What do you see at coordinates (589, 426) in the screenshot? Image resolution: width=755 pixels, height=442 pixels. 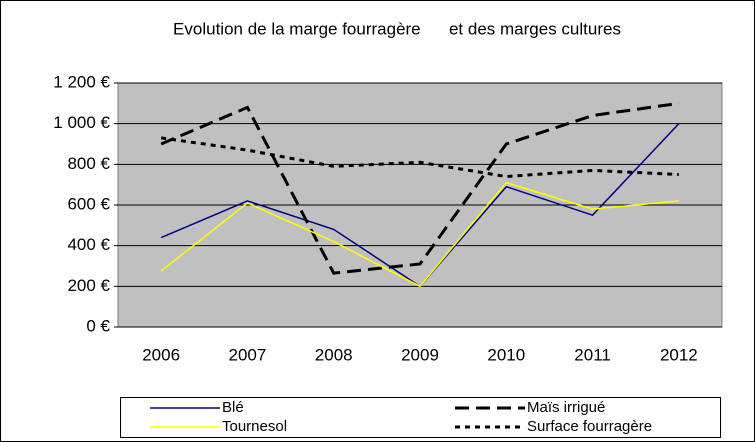 I see `legend-label: Surface fourragère` at bounding box center [589, 426].